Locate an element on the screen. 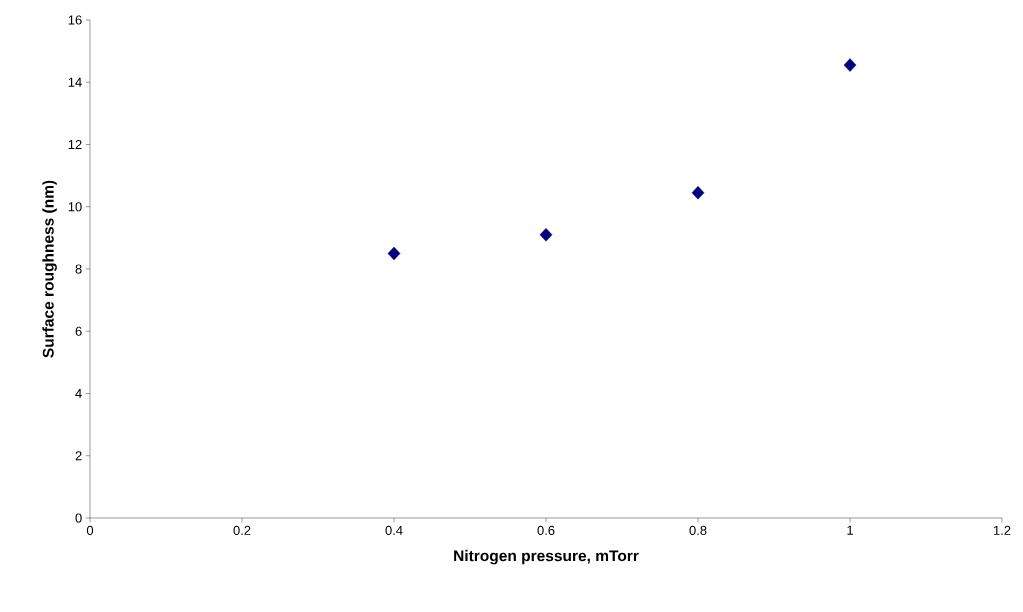 This screenshot has height=612, width=1023. x-tick-label: 0 is located at coordinates (90, 530).